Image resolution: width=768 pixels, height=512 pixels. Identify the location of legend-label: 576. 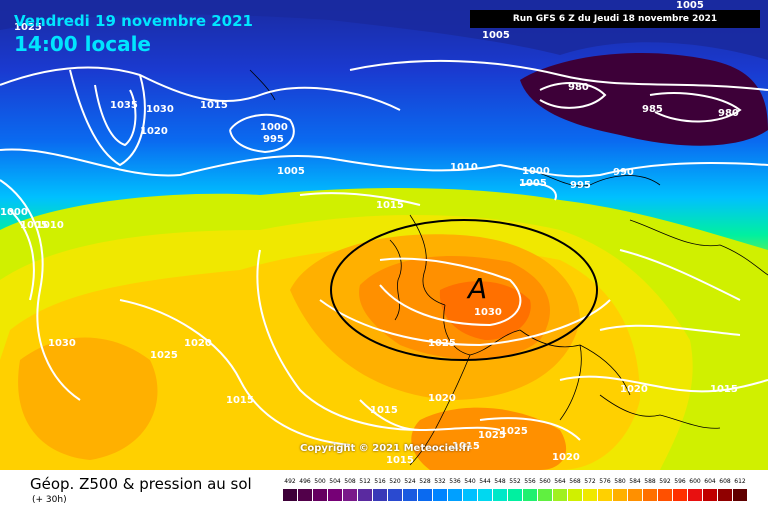
(605, 481).